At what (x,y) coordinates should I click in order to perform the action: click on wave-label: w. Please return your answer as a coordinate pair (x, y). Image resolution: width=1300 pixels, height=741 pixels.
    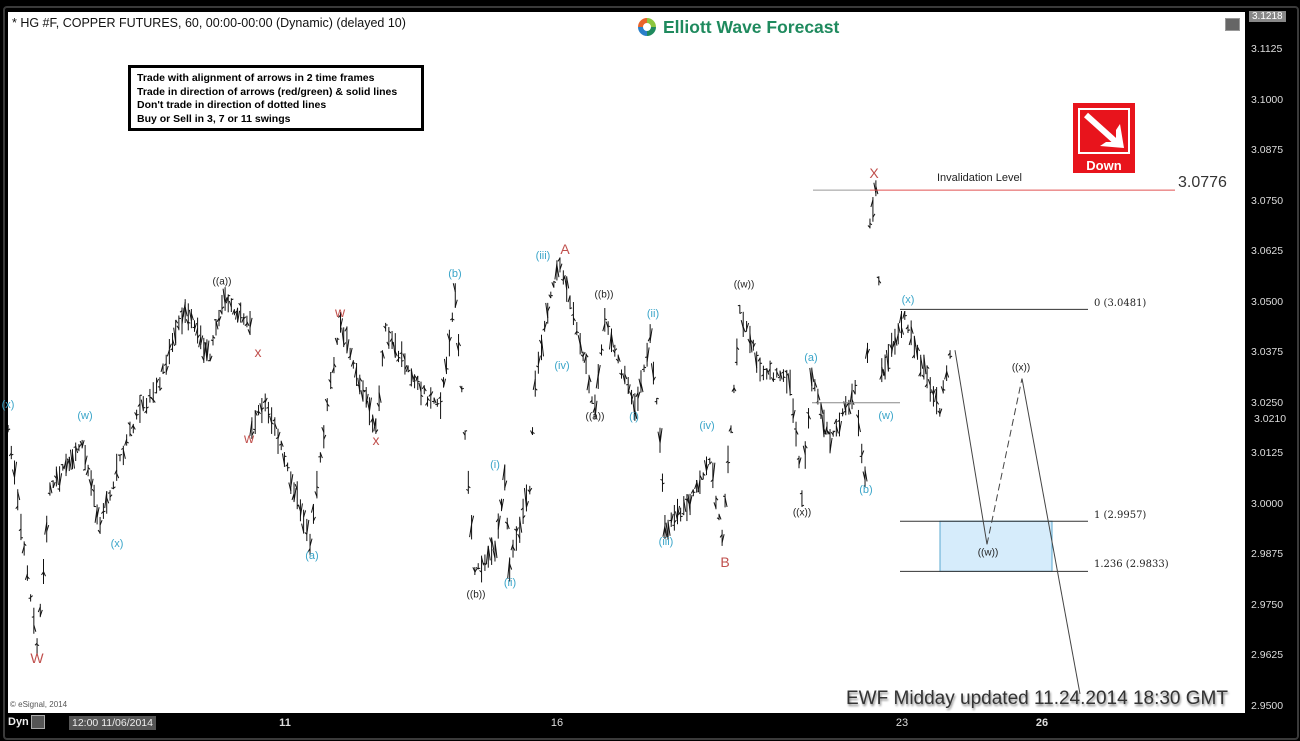
    Looking at the image, I should click on (340, 312).